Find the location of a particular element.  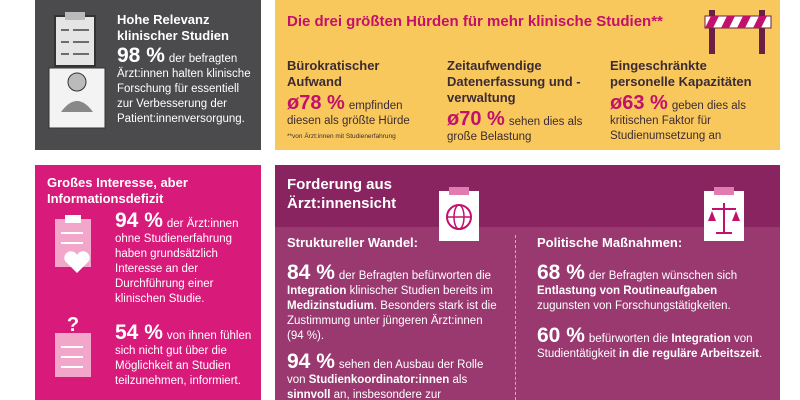

demands-text: sehen den Ausbau der Rolle von is located at coordinates (385, 372).